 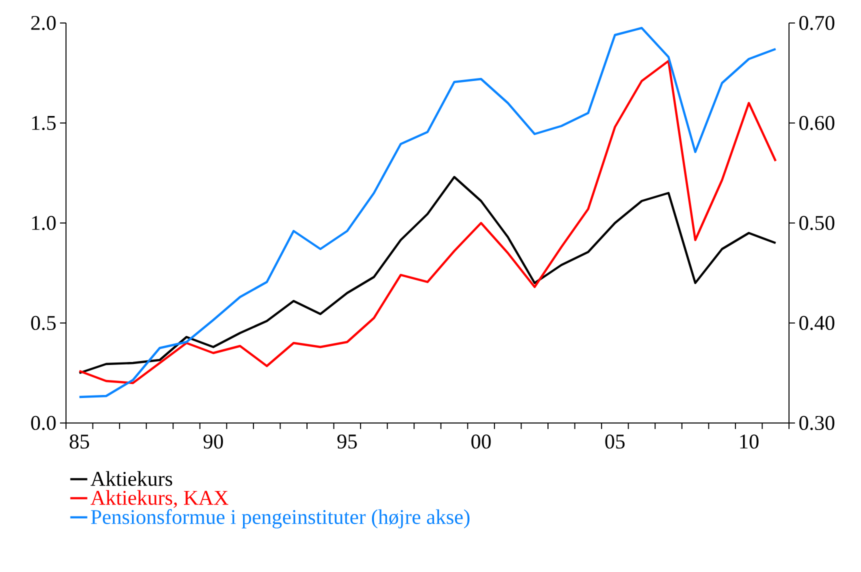 What do you see at coordinates (615, 441) in the screenshot?
I see `x-tick-label: 05` at bounding box center [615, 441].